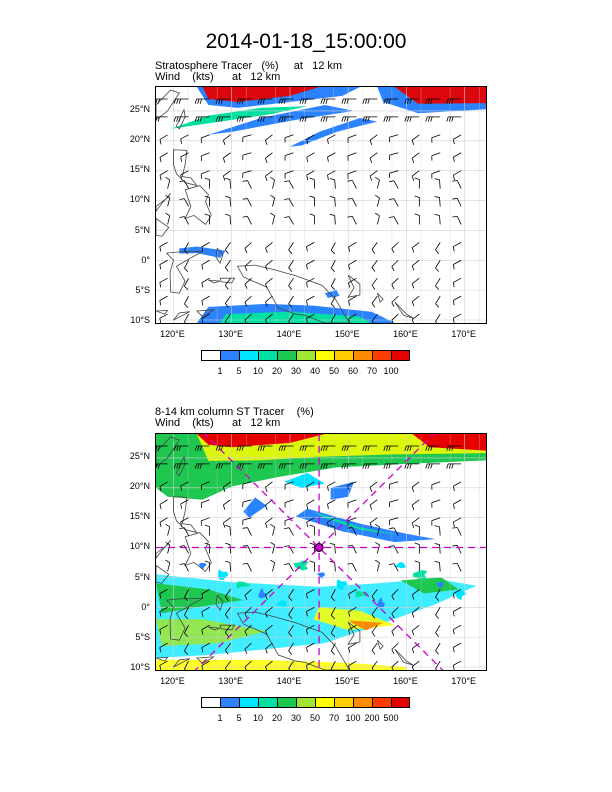  What do you see at coordinates (218, 423) in the screenshot?
I see `panel2-subtitle-2: Wind (kts) at 12 km` at bounding box center [218, 423].